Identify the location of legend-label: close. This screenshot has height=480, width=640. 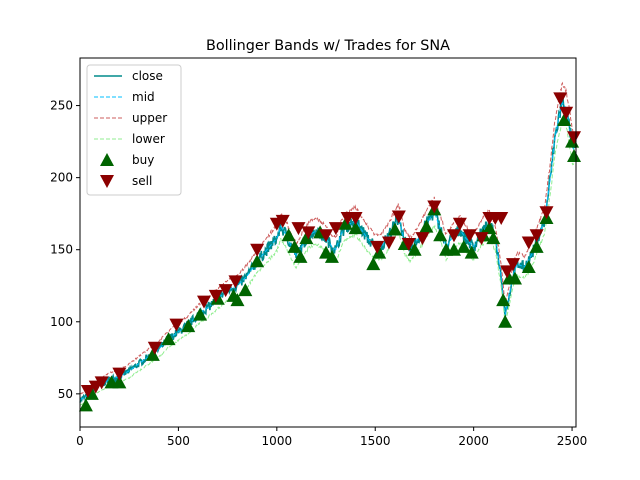
(147, 76).